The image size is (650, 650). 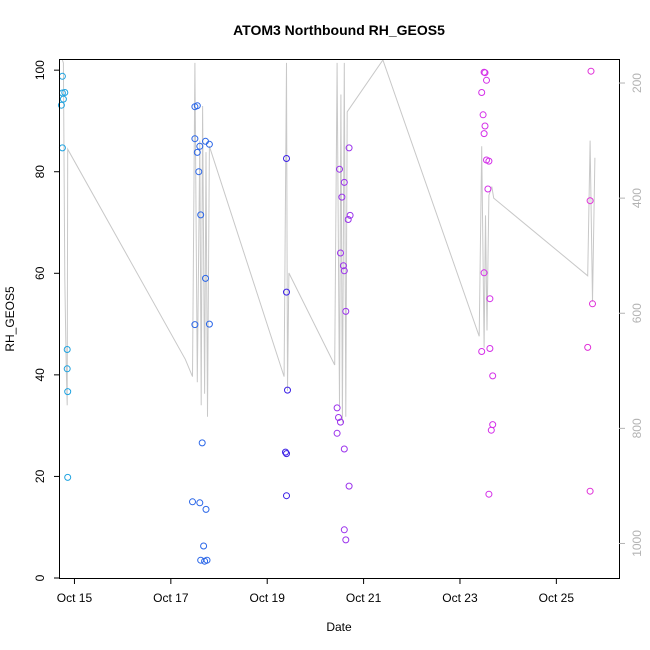 I want to click on y-tick-label: 0, so click(x=40, y=577).